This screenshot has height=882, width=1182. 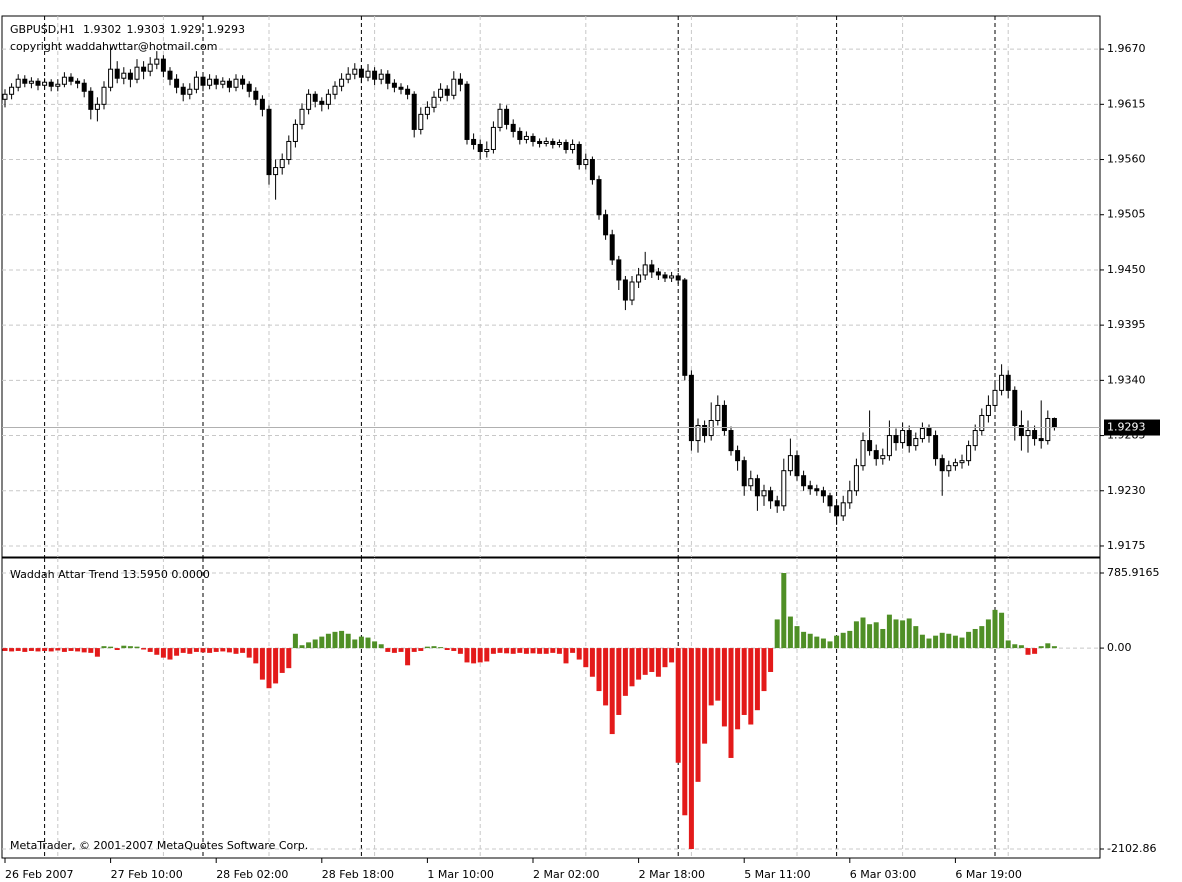 What do you see at coordinates (1126, 214) in the screenshot?
I see `y-tick-label: 1.9505` at bounding box center [1126, 214].